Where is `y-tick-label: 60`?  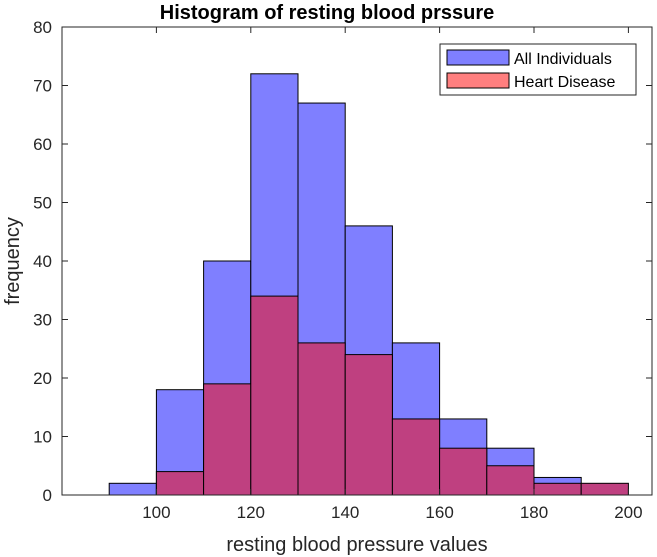
y-tick-label: 60 is located at coordinates (42, 144).